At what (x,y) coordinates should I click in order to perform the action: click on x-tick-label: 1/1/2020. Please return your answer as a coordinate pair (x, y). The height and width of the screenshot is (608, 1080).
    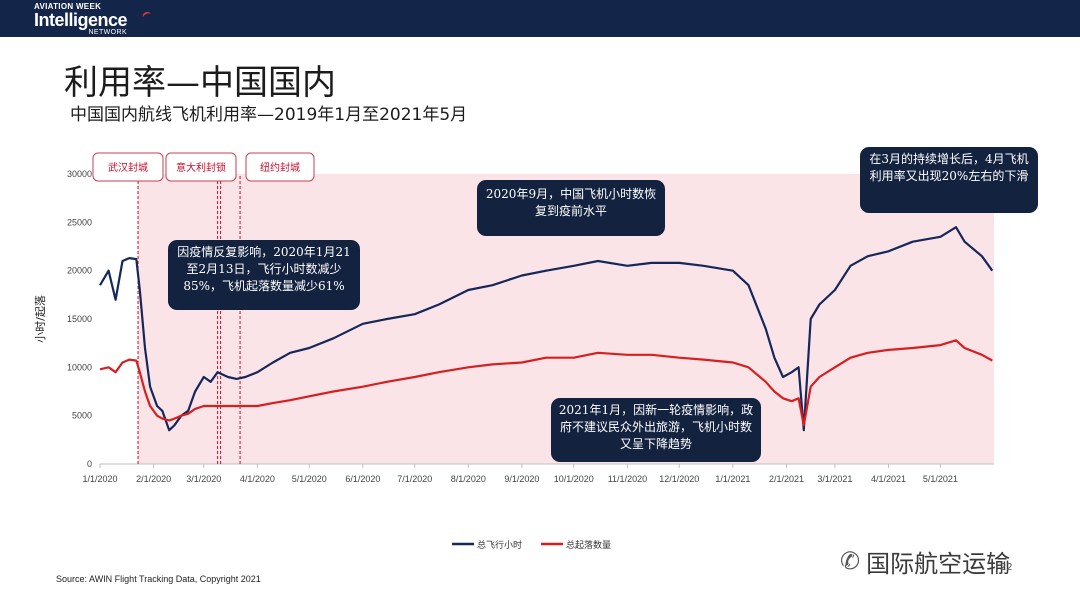
    Looking at the image, I should click on (99, 479).